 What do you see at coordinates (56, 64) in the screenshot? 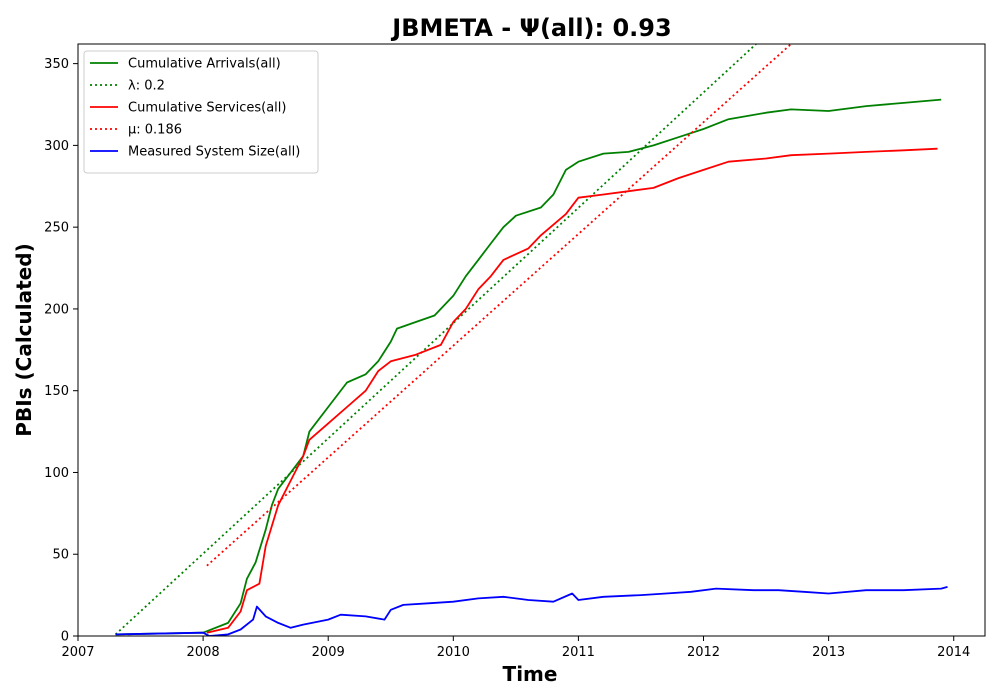
I see `y-tick-label: 350` at bounding box center [56, 64].